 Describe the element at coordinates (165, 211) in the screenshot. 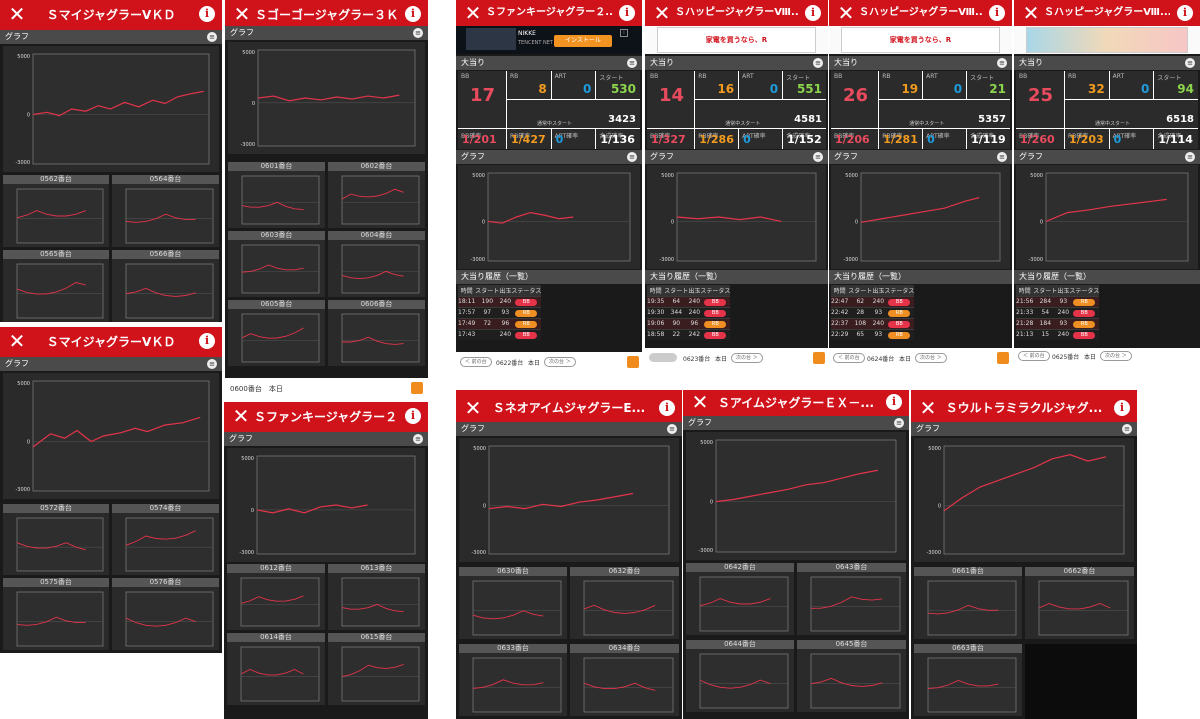

I see `mini-graph: 0564番台` at that location.